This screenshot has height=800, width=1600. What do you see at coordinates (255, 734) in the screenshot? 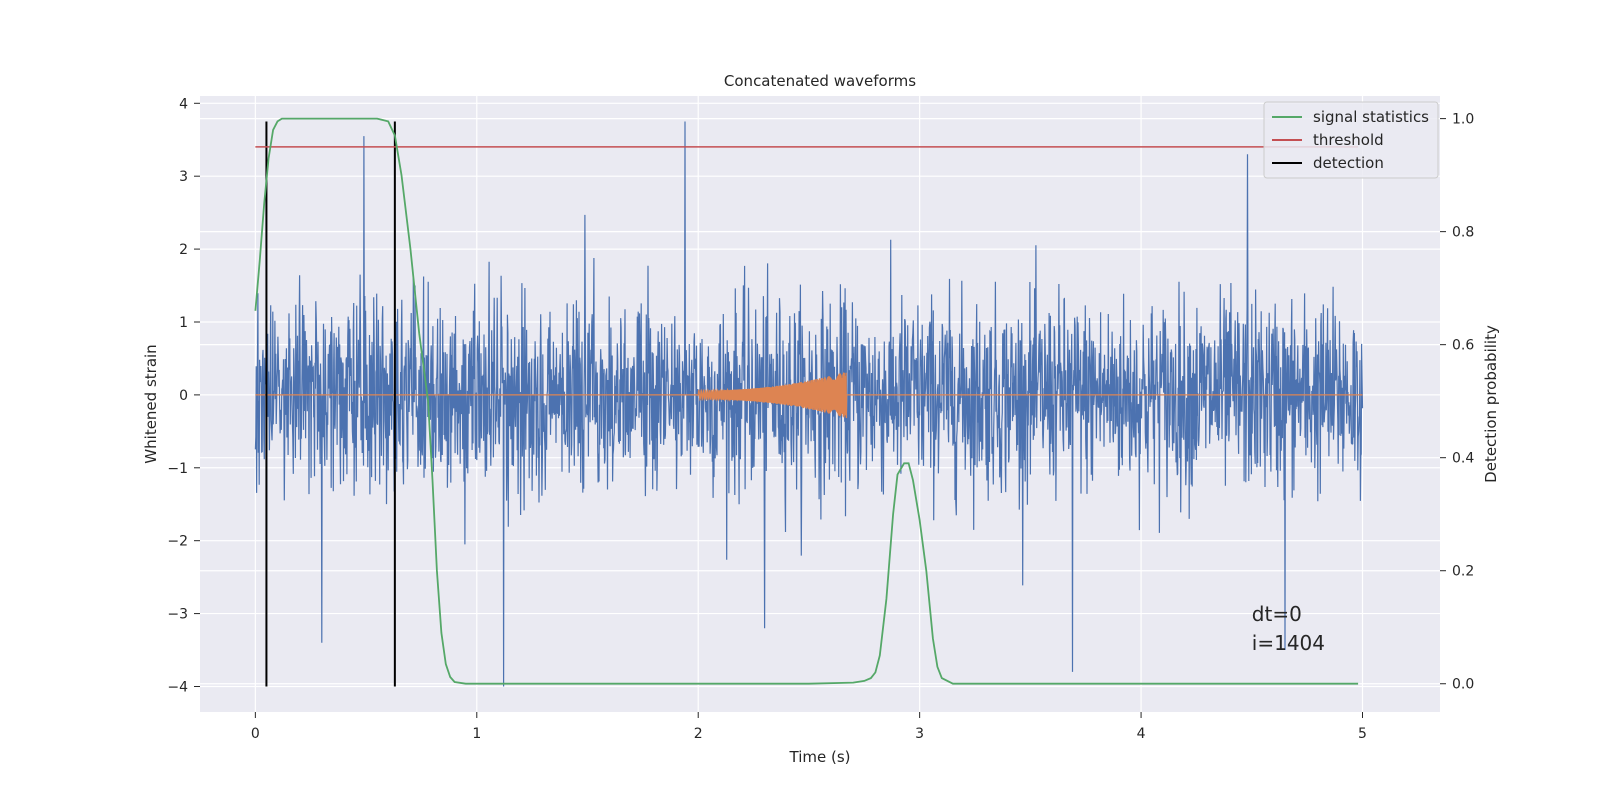
I see `x-tick-label: 0` at bounding box center [255, 734].